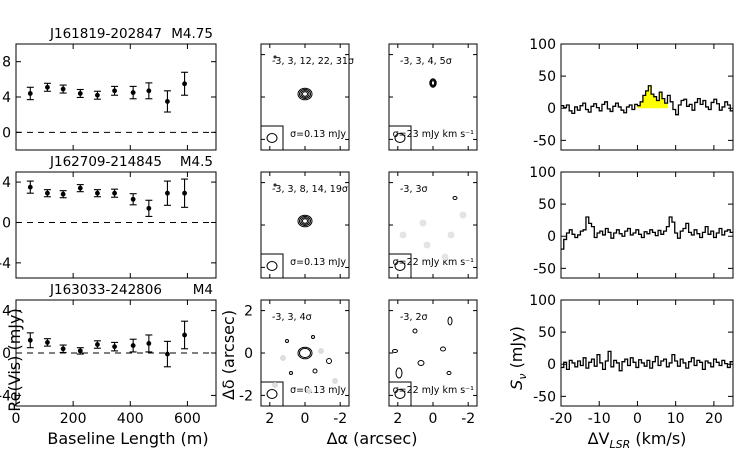  I want to click on maps-xlabel: Δα (arcsec), so click(372, 438).